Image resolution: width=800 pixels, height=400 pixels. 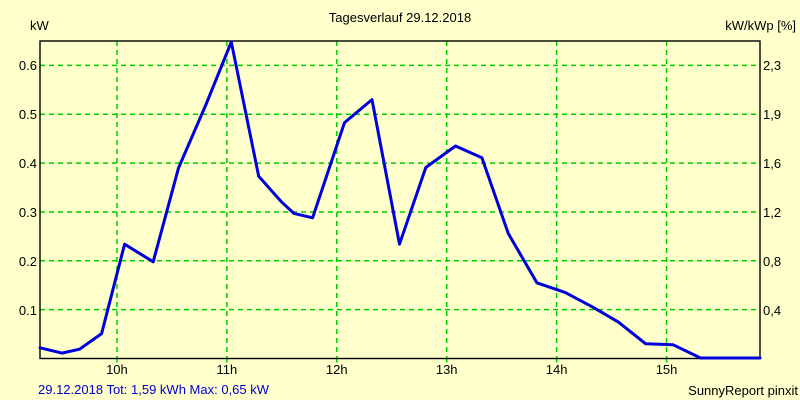 What do you see at coordinates (772, 164) in the screenshot?
I see `right-axis-tick-label: 1,6` at bounding box center [772, 164].